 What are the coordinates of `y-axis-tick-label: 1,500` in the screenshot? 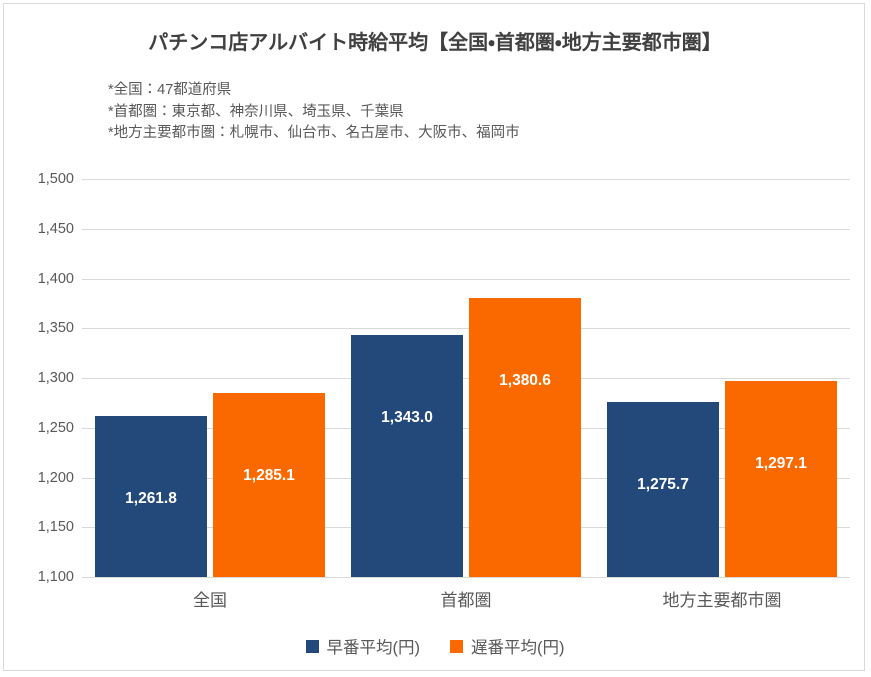 It's located at (55, 179).